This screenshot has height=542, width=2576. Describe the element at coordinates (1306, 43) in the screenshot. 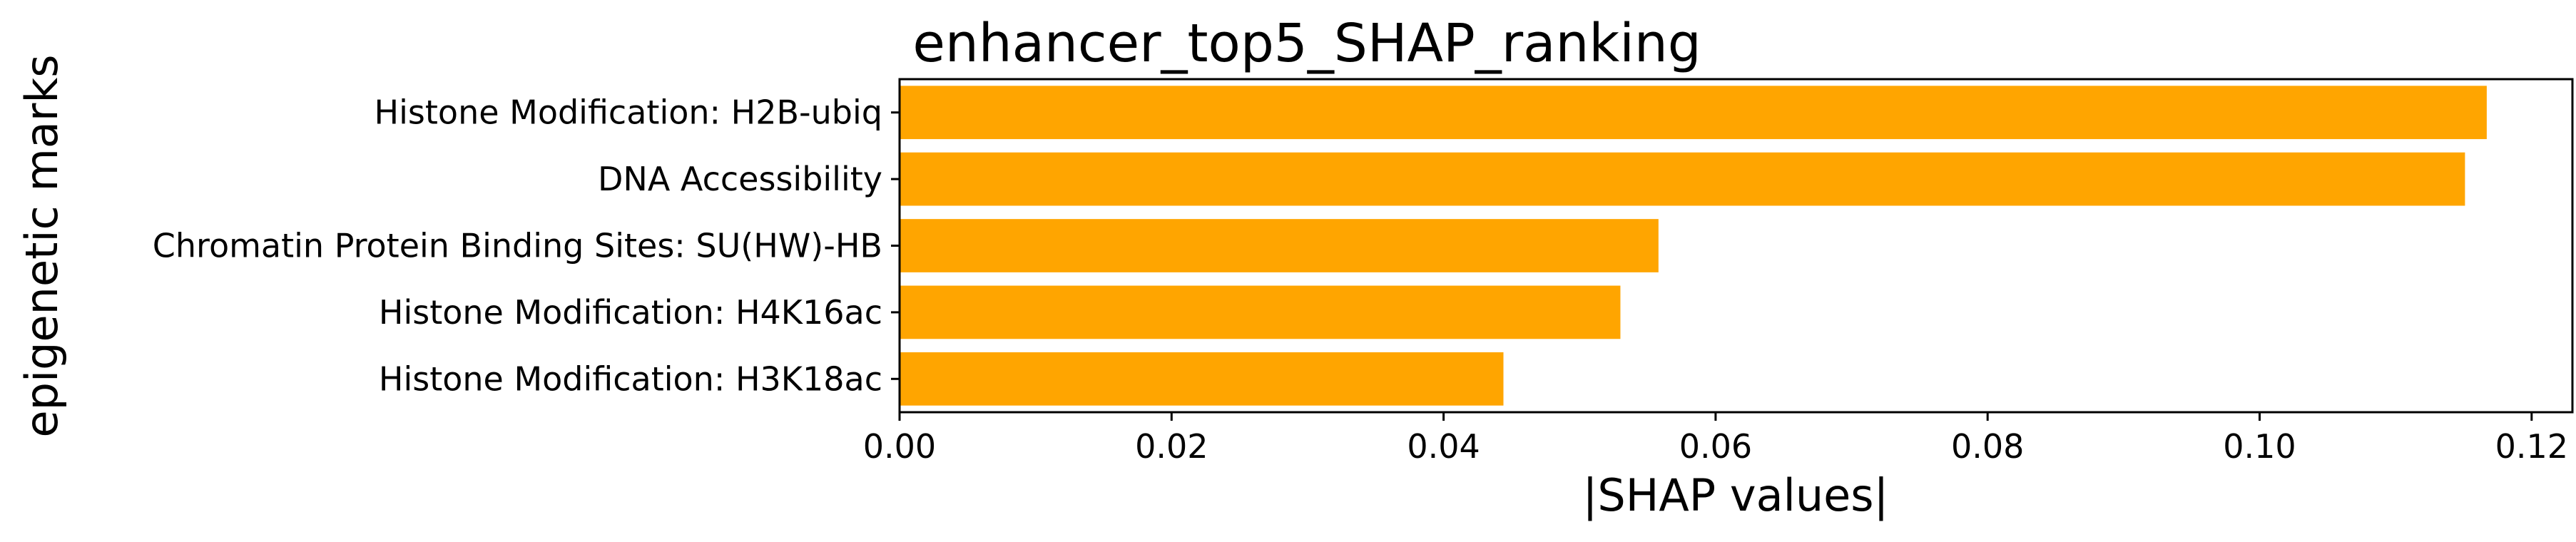

I see `chart-title: enhancer_top5_SHAP_ranking` at that location.